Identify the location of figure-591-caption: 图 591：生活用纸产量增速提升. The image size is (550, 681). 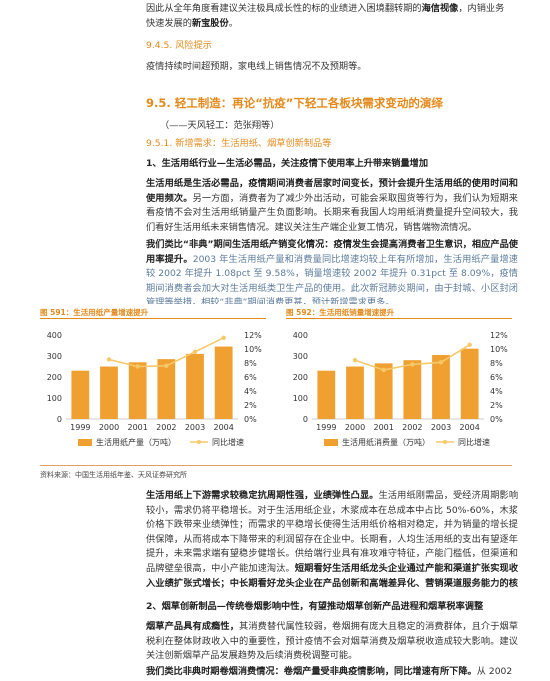
(94, 312).